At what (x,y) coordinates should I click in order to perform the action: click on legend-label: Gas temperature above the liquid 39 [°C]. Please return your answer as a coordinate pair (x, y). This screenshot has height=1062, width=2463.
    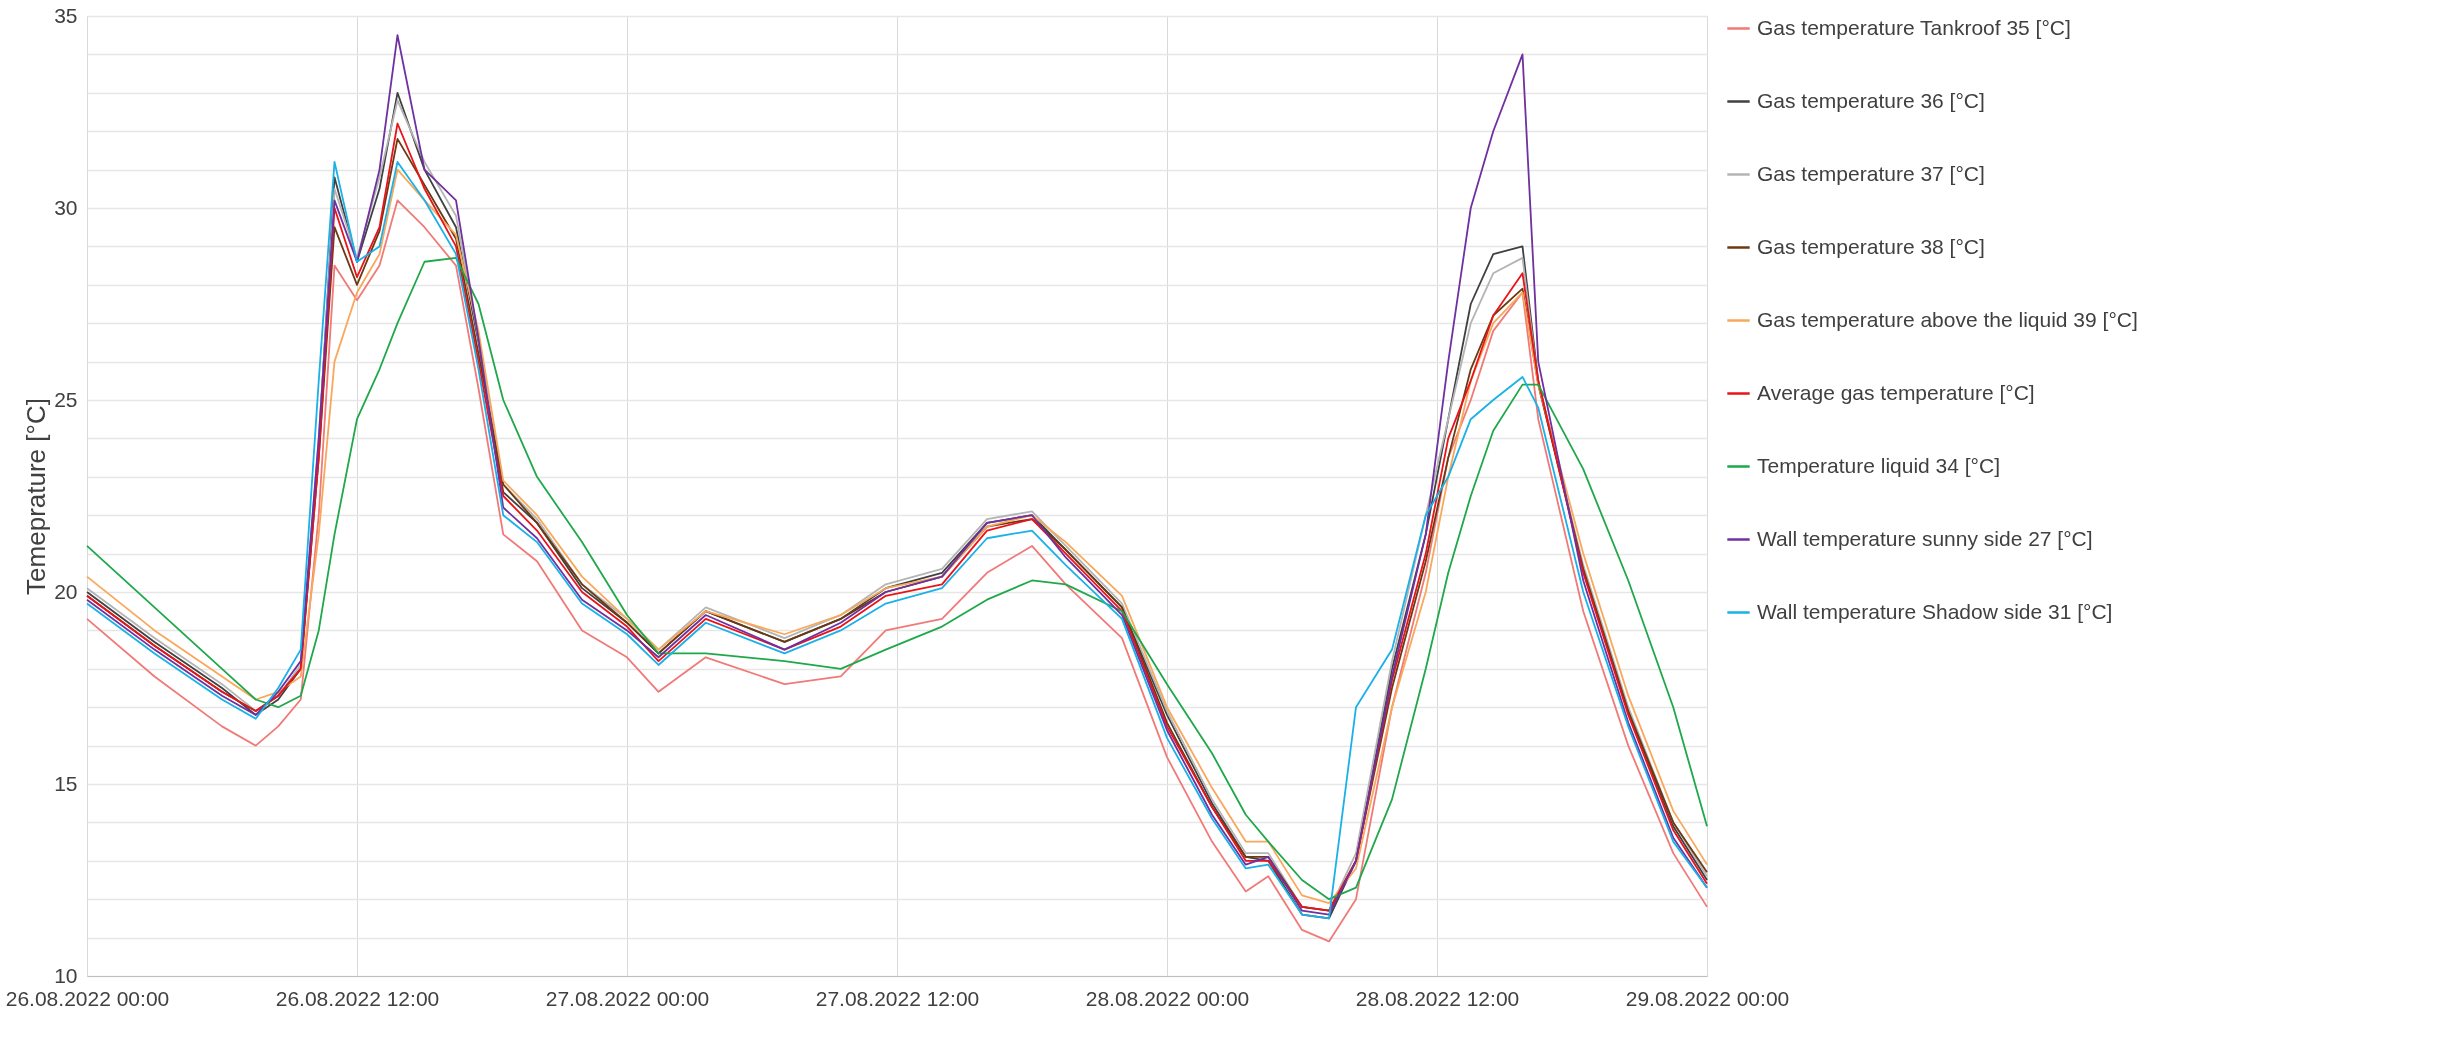
    Looking at the image, I should click on (1947, 319).